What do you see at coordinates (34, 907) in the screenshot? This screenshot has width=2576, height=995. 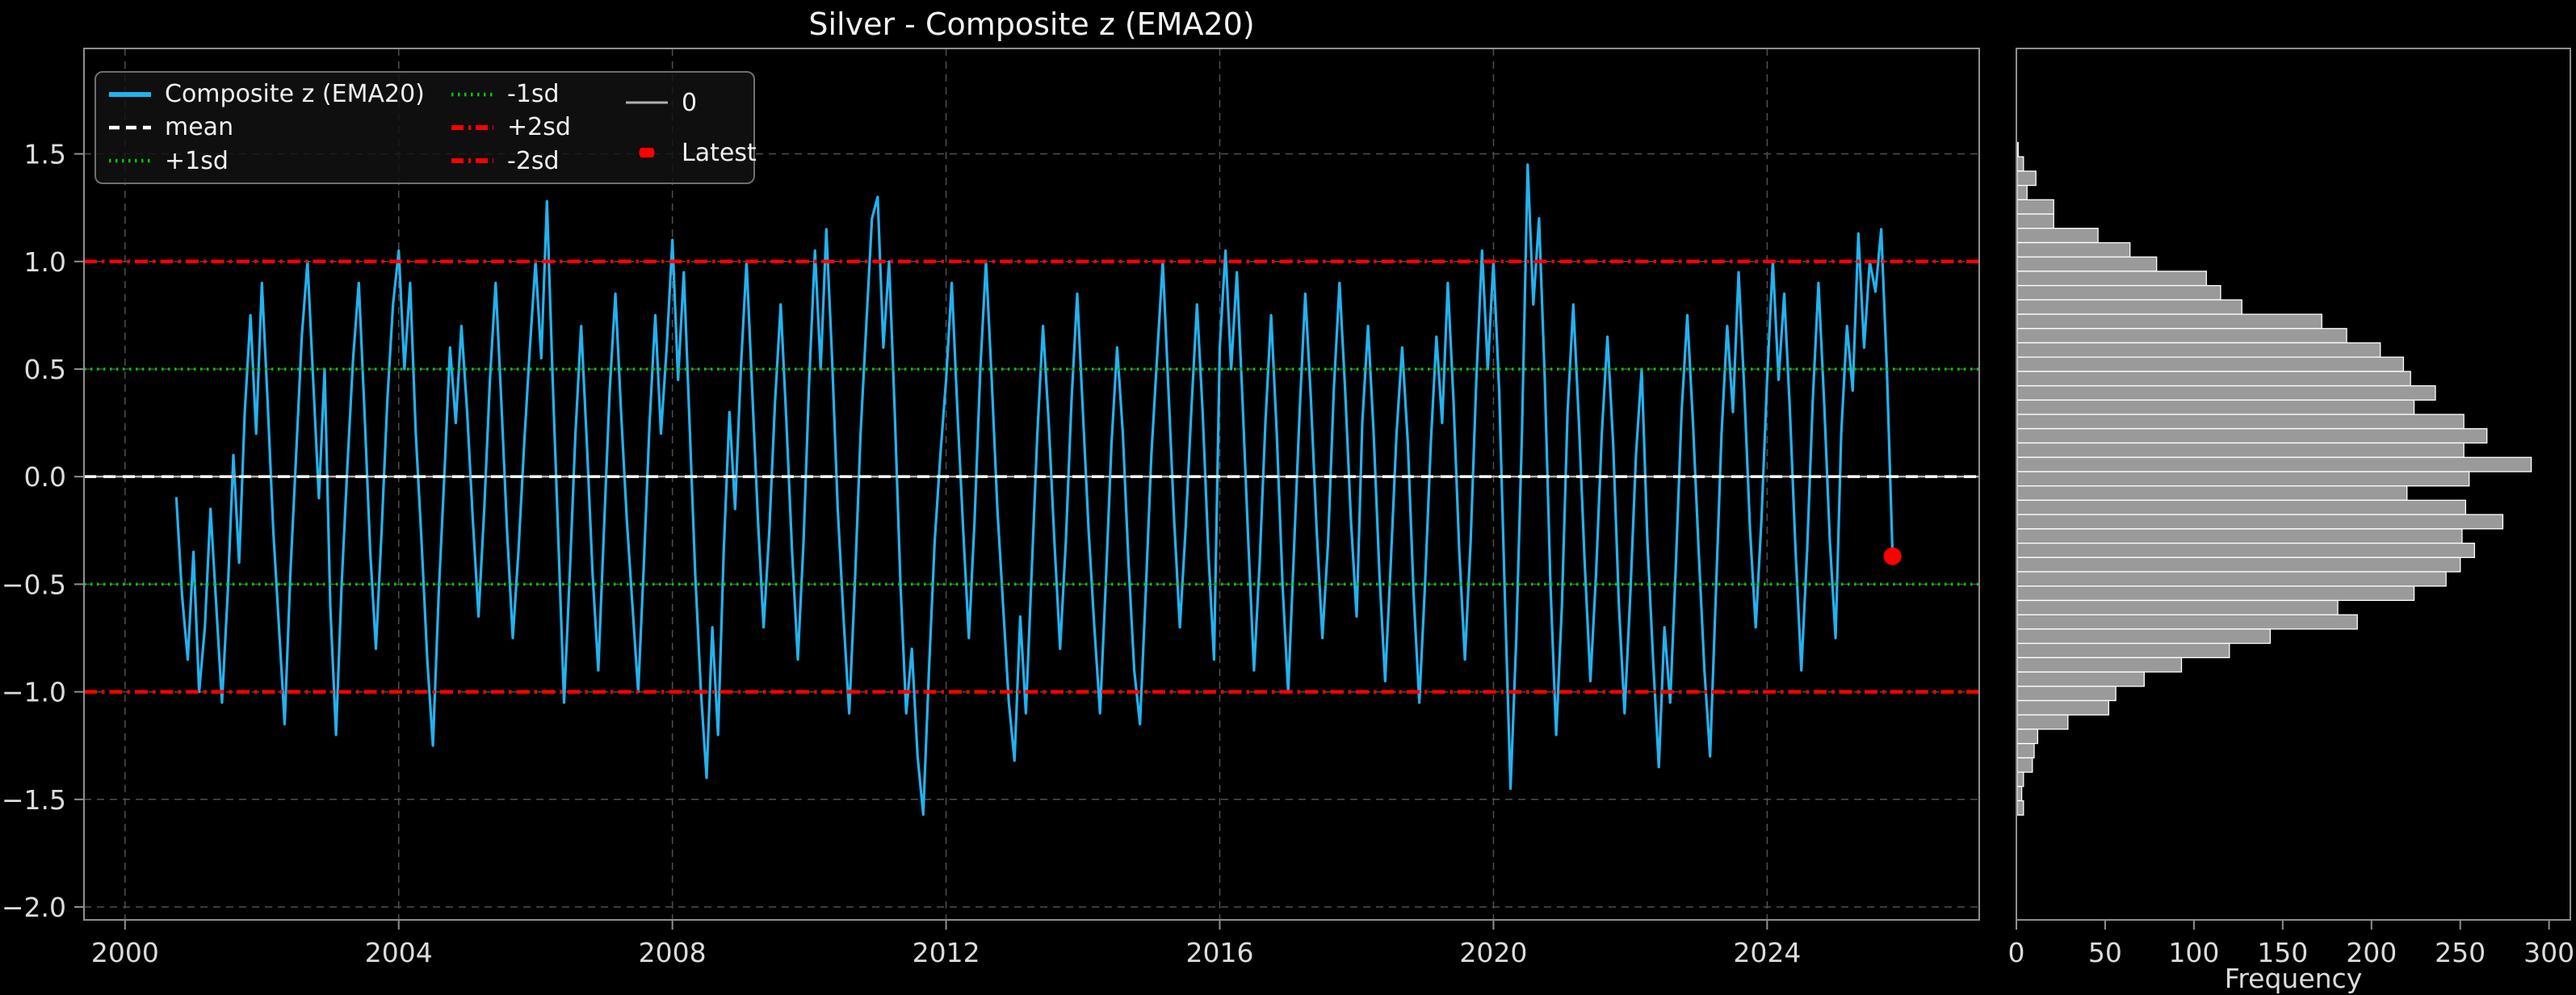 I see `y-tick-label: −2.0` at bounding box center [34, 907].